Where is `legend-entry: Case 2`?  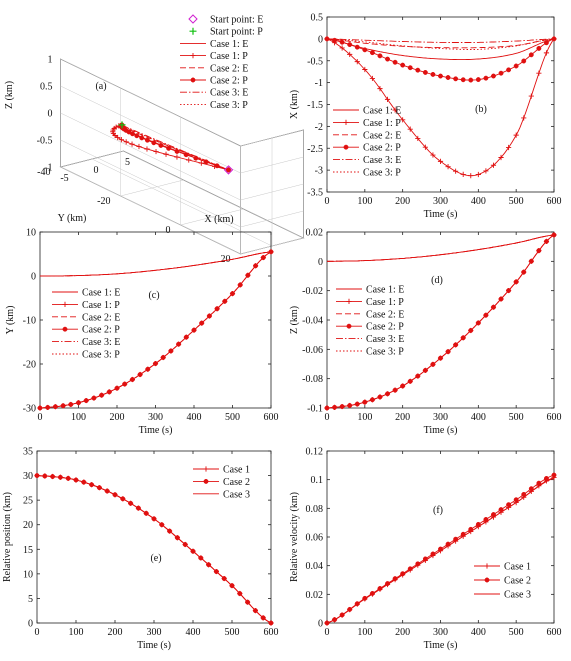 legend-entry: Case 2 is located at coordinates (502, 581).